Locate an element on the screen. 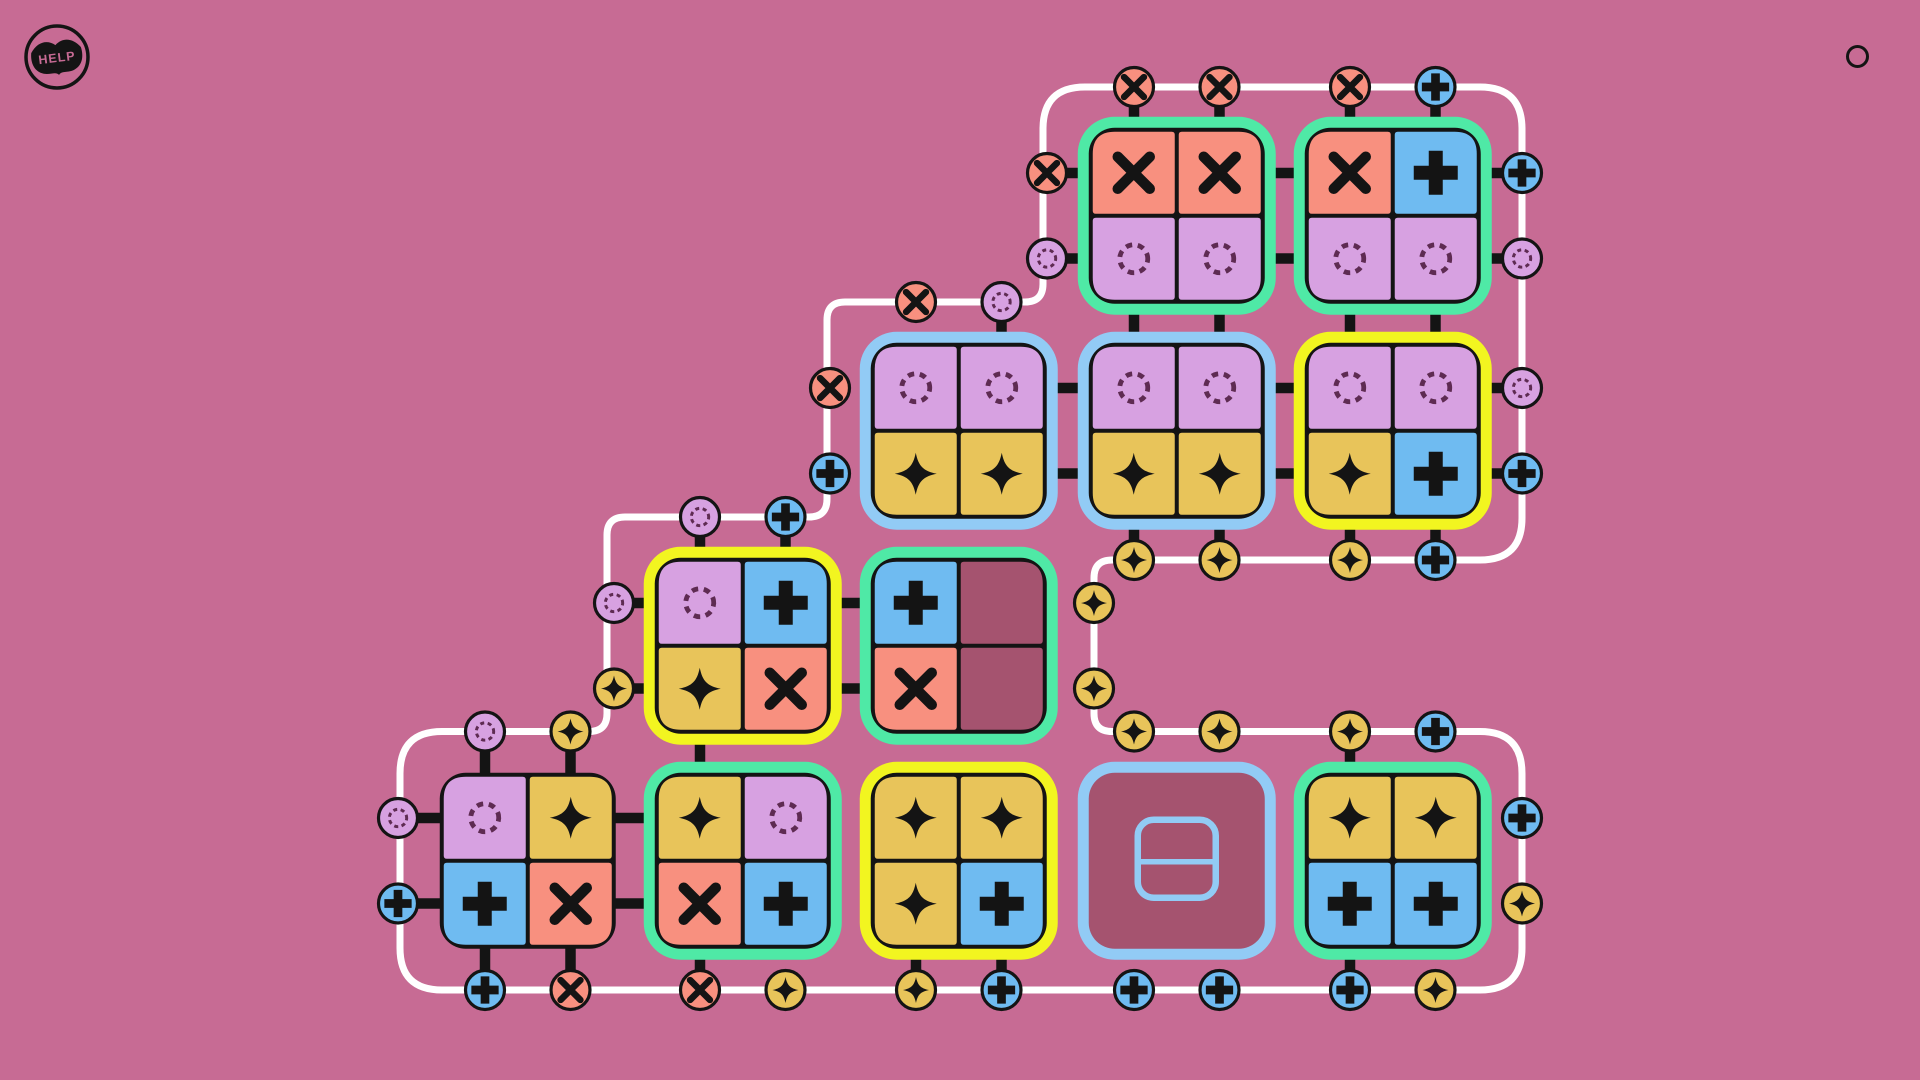  block-A is located at coordinates (1176, 215).